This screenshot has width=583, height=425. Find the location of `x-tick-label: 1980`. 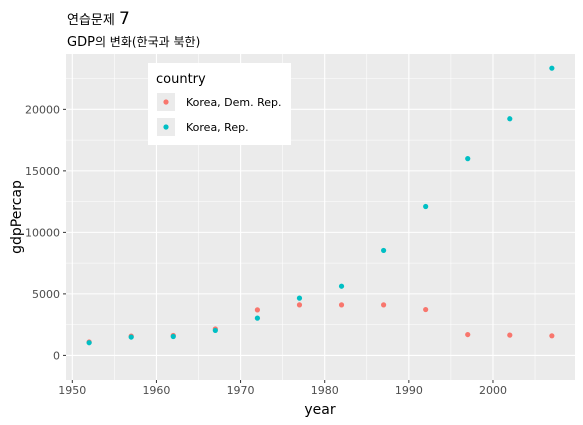

x-tick-label: 1980 is located at coordinates (325, 390).